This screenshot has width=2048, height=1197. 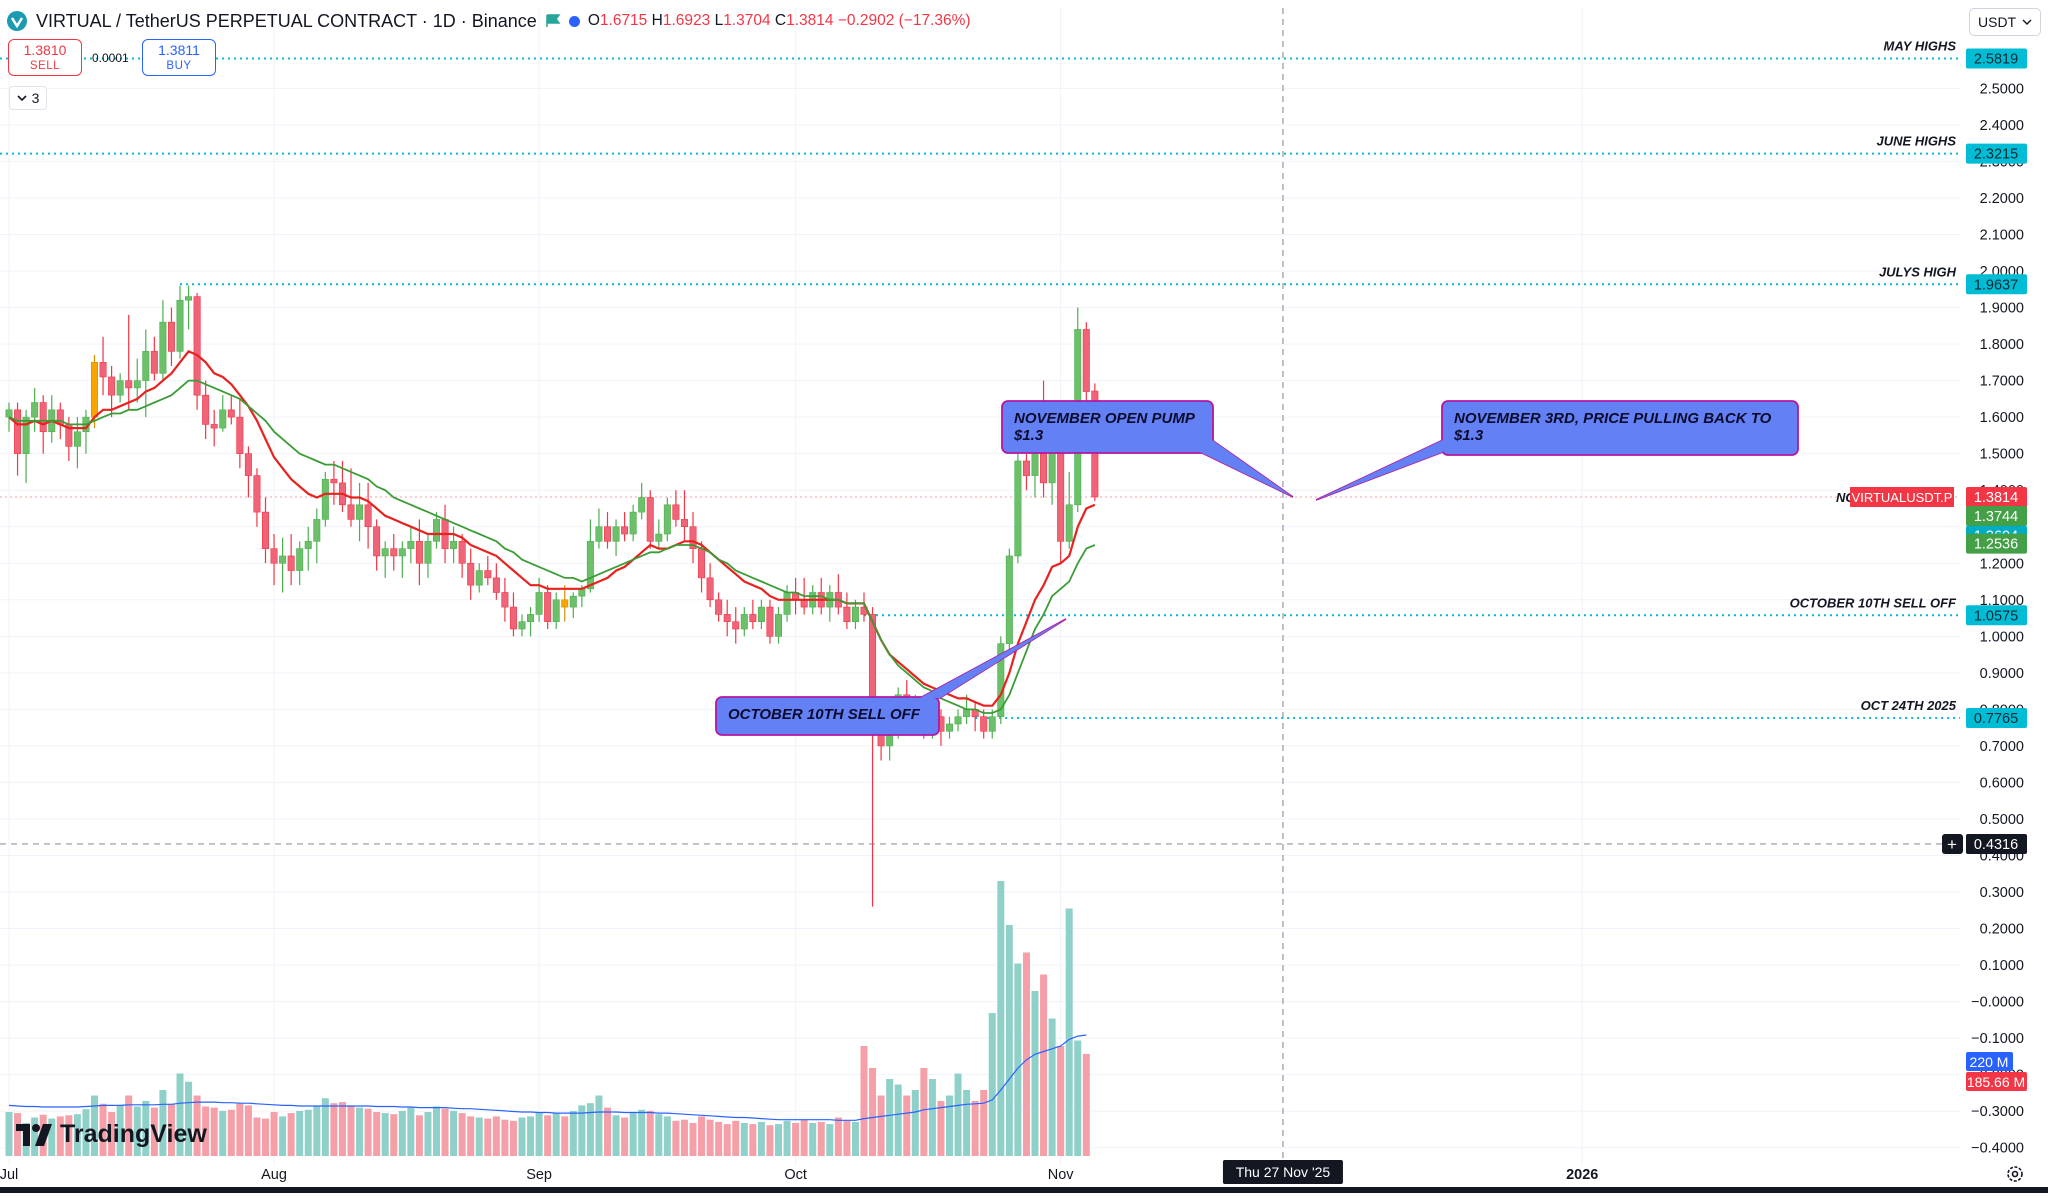 I want to click on callout: NOVEMBER 3RD, PRICE PULLING BACK TO $1.3, so click(x=1557, y=450).